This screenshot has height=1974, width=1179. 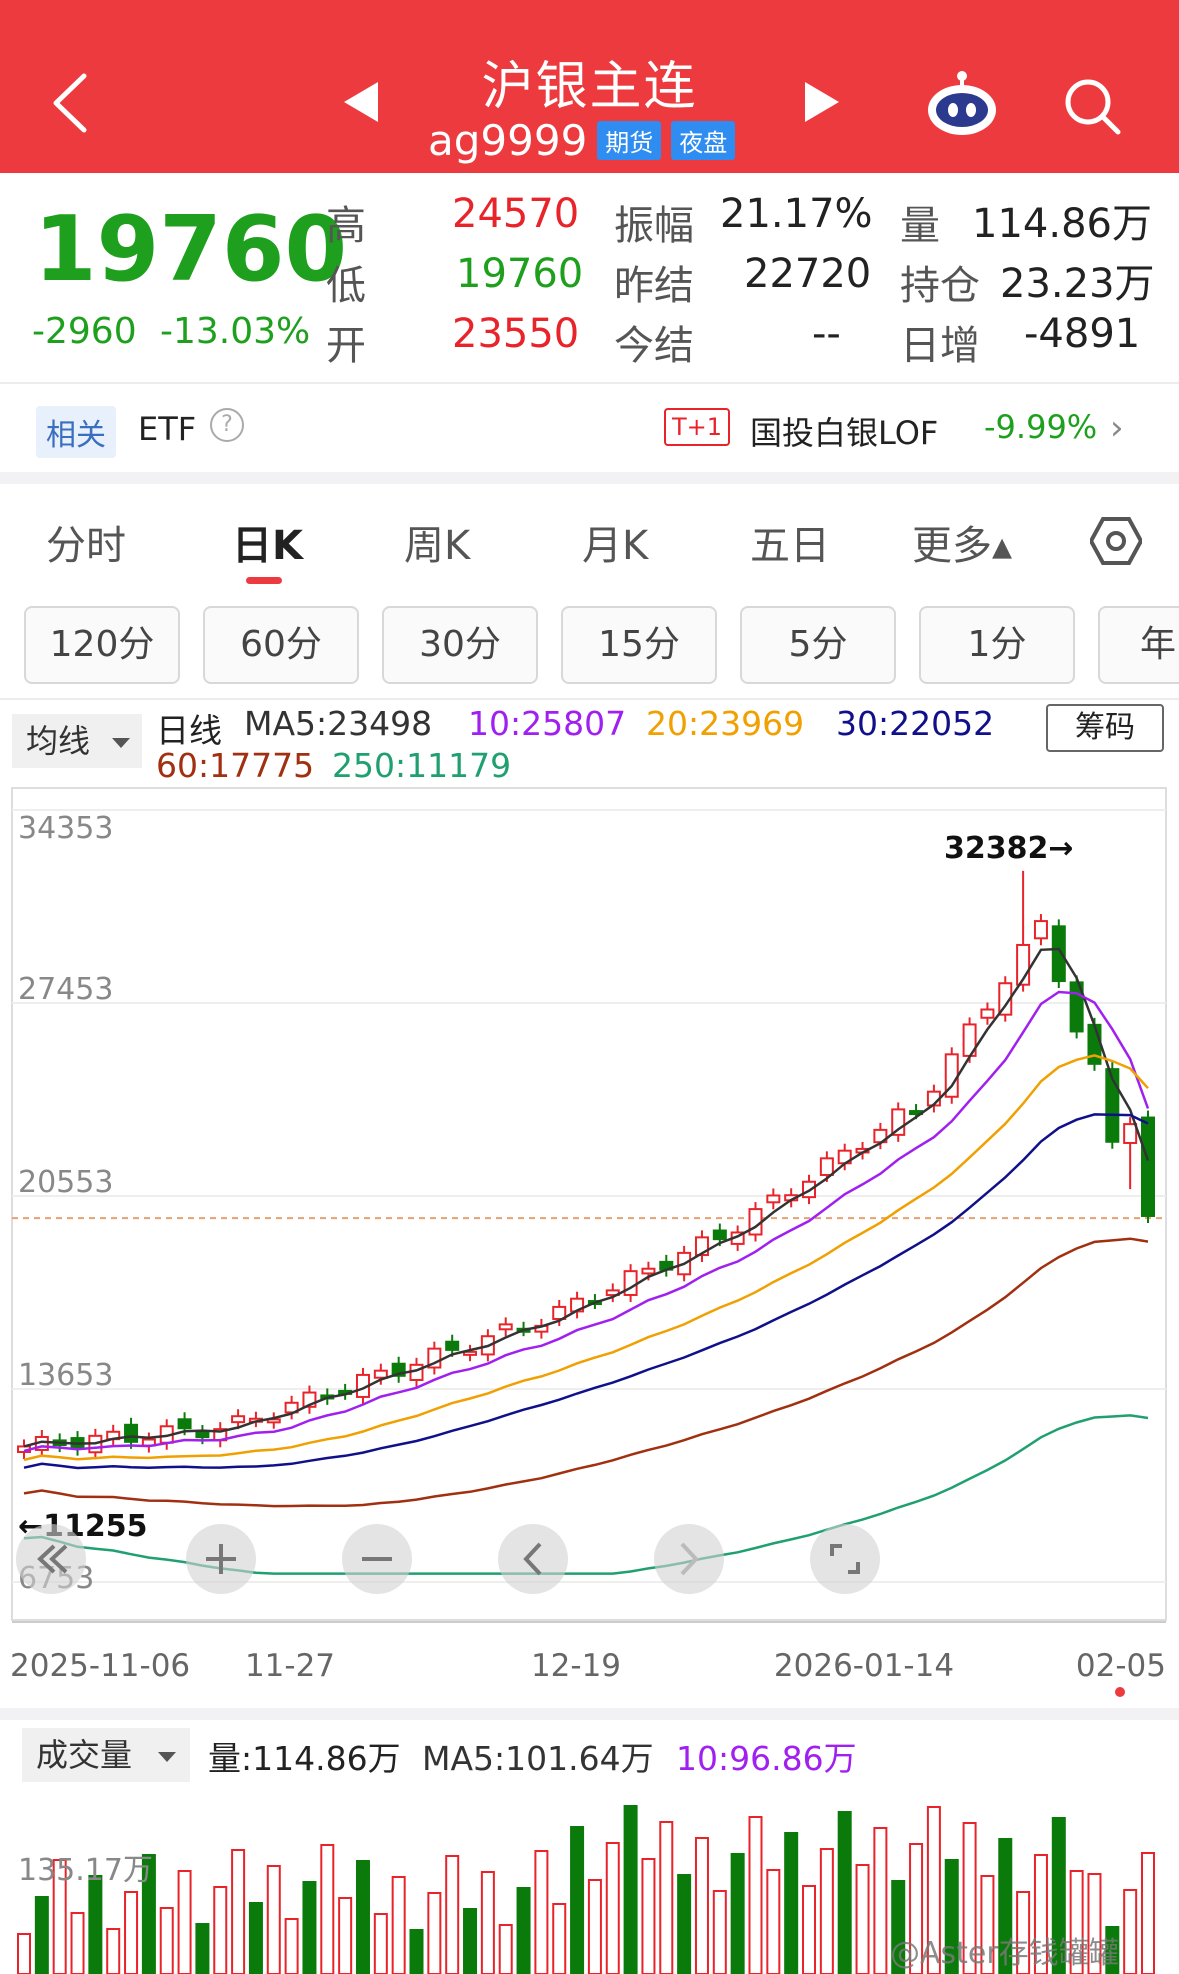 I want to click on help-icon: ?, so click(x=227, y=425).